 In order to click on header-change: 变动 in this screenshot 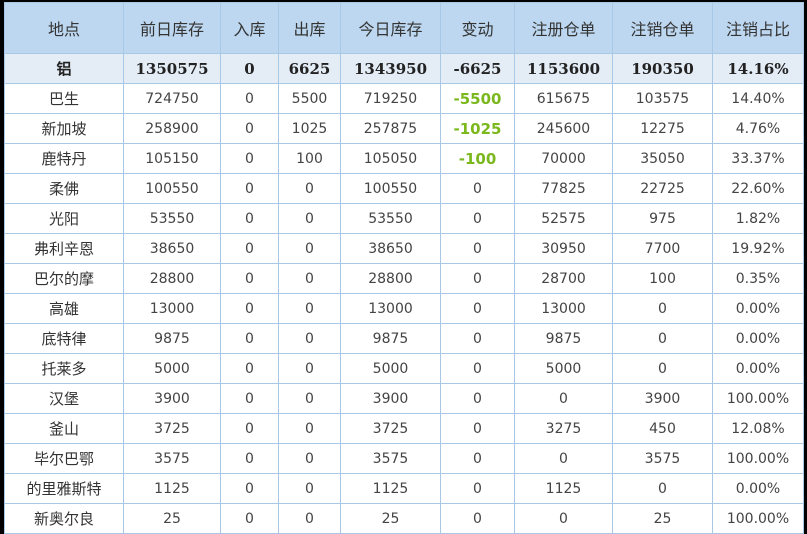, I will do `click(477, 28)`.